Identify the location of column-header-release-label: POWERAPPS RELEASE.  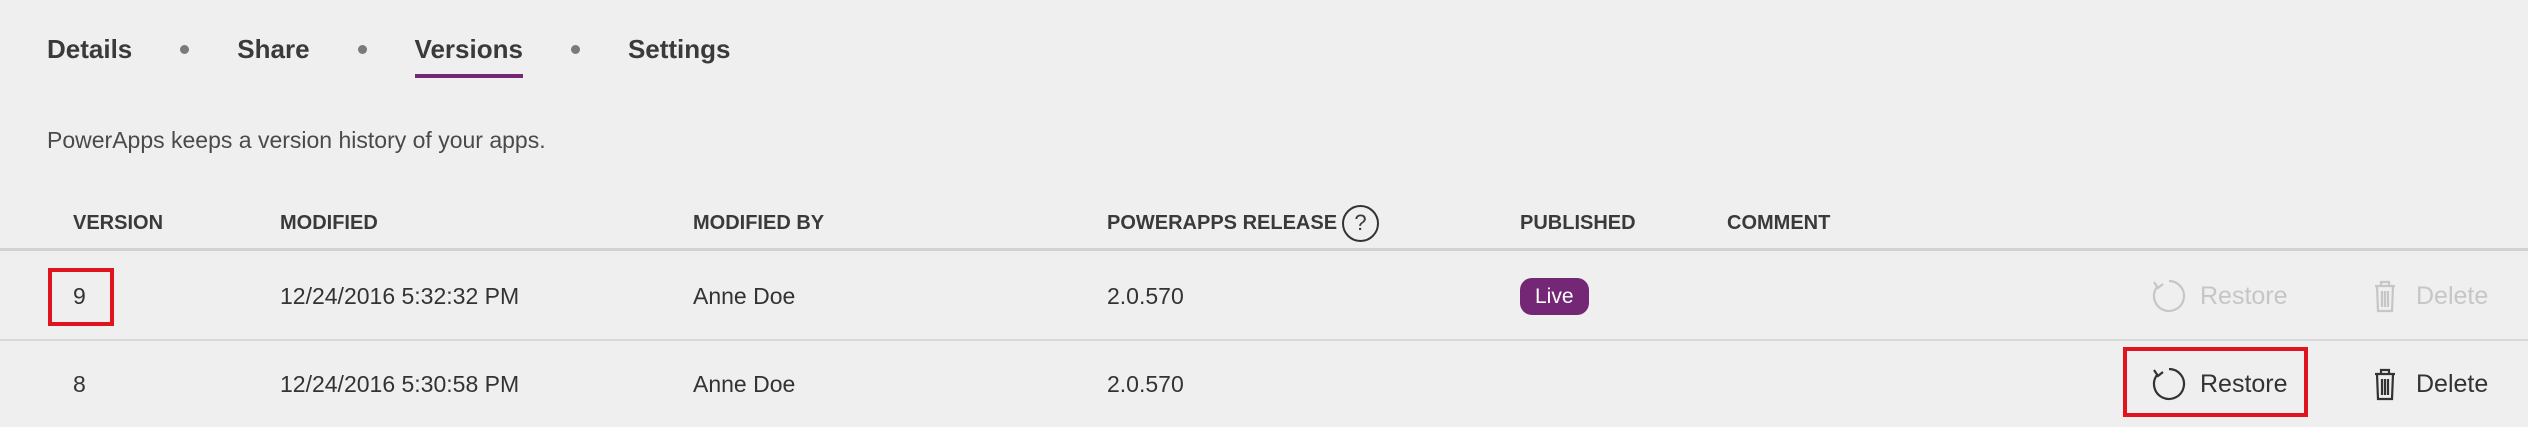
(1222, 223).